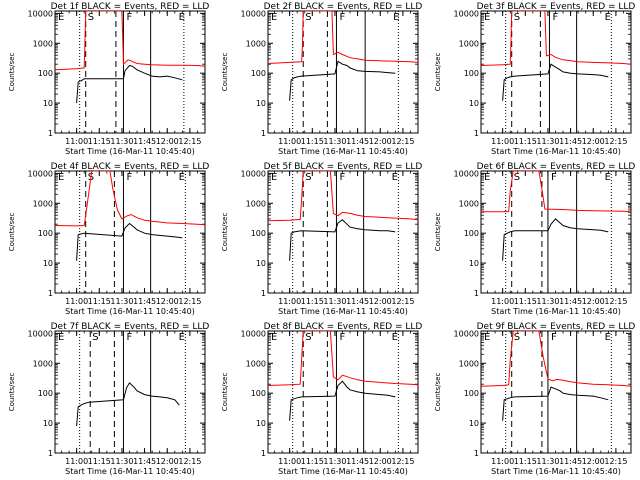 The height and width of the screenshot is (480, 640). Describe the element at coordinates (343, 327) in the screenshot. I see `panel-title: Det 8f BLACK = Events, RED = LLD` at that location.